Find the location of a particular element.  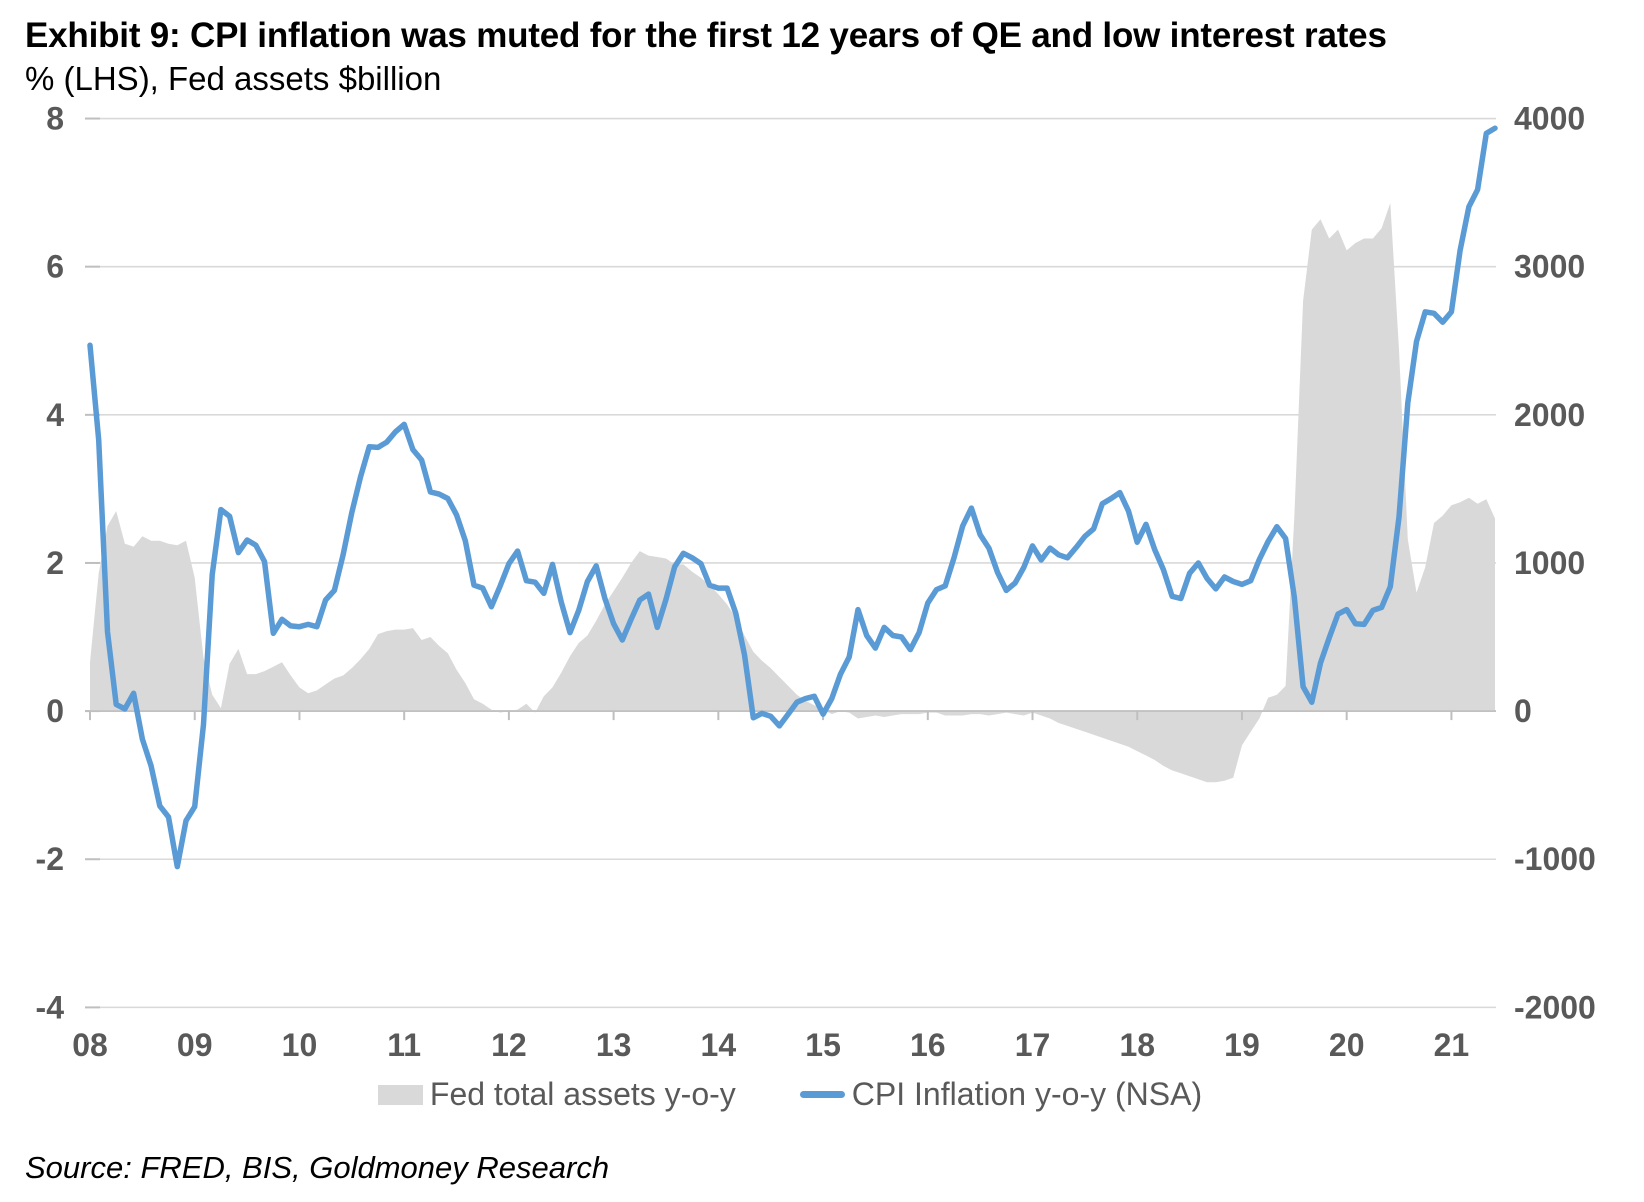

left-axis-tick-label: 2 is located at coordinates (55, 563).